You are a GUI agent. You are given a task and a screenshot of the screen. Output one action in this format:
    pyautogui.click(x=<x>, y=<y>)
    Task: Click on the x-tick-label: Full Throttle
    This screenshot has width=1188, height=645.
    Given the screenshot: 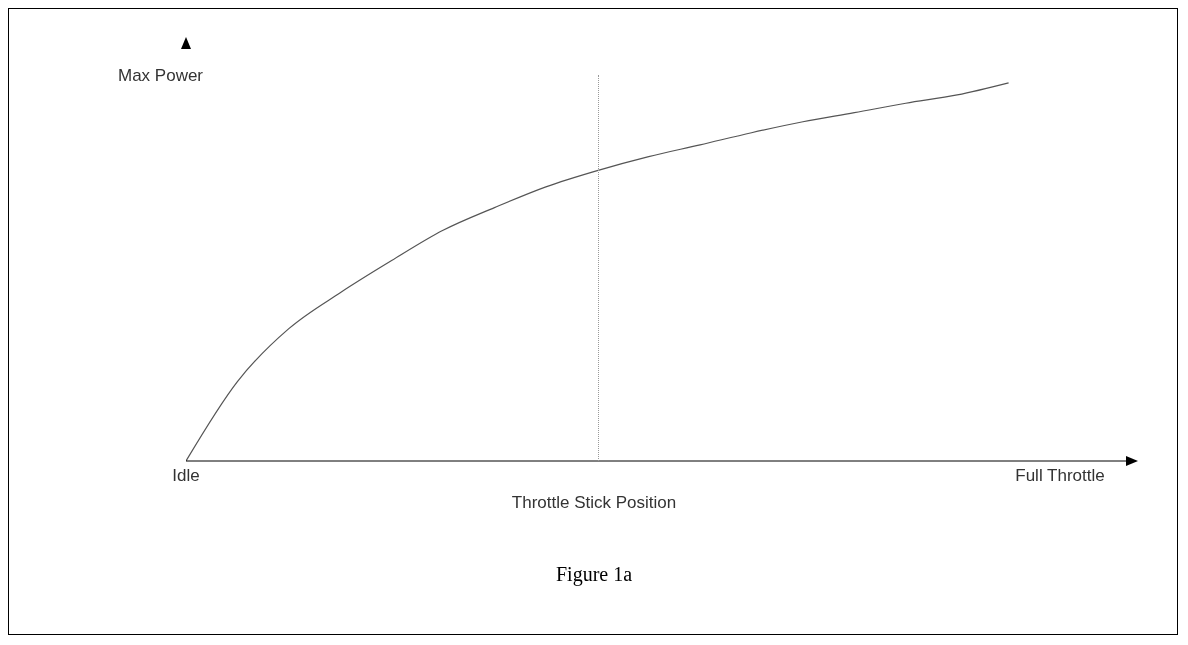 What is the action you would take?
    pyautogui.click(x=1060, y=476)
    